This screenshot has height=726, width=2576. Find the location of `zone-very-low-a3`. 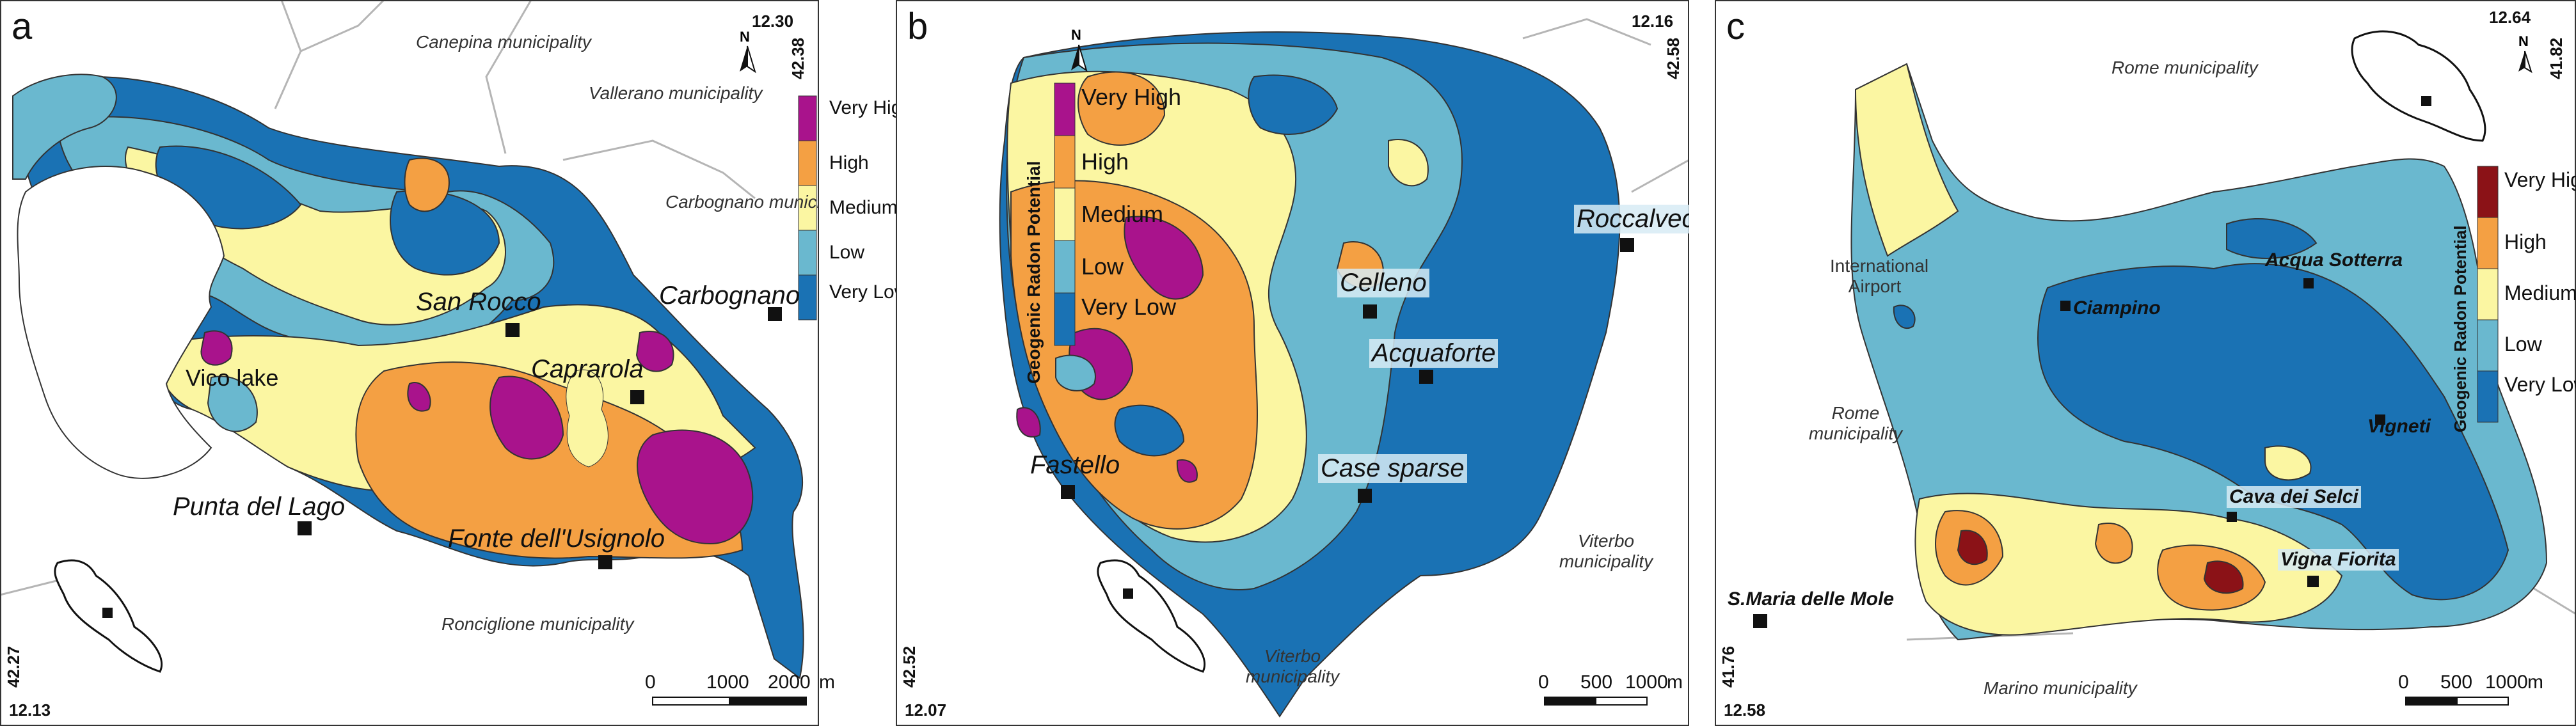

zone-very-low-a3 is located at coordinates (445, 233).